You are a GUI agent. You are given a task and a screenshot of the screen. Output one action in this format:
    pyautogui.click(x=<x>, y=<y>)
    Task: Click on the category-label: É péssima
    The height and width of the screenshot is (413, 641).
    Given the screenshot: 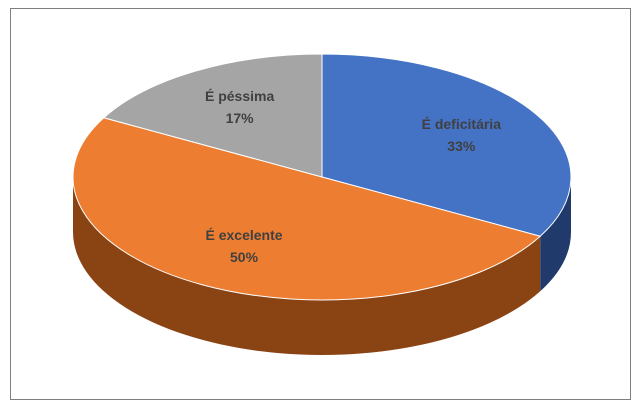 What is the action you would take?
    pyautogui.click(x=239, y=96)
    